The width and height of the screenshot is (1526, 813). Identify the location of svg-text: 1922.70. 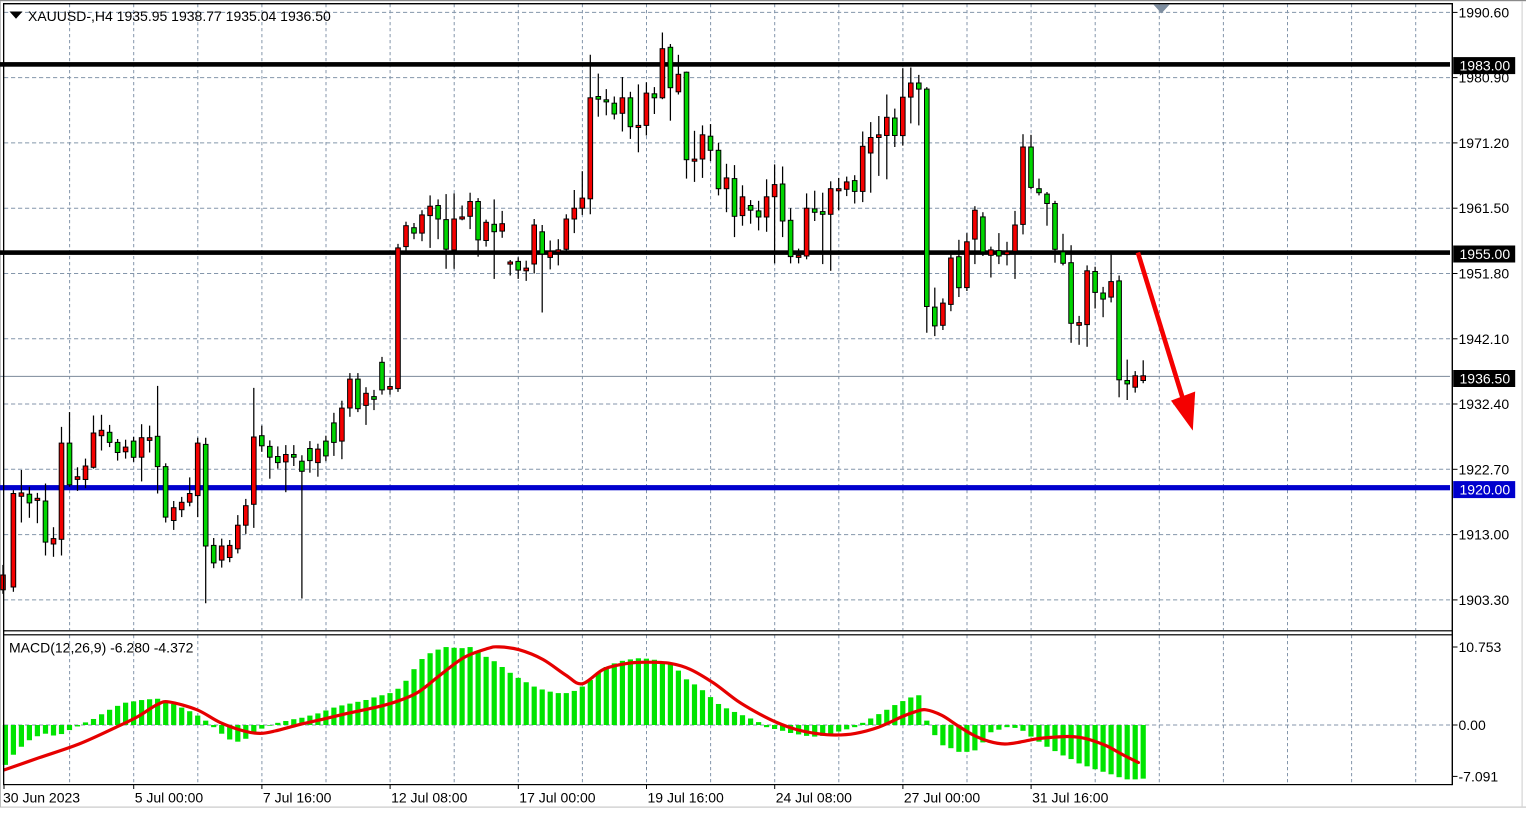
(1484, 469).